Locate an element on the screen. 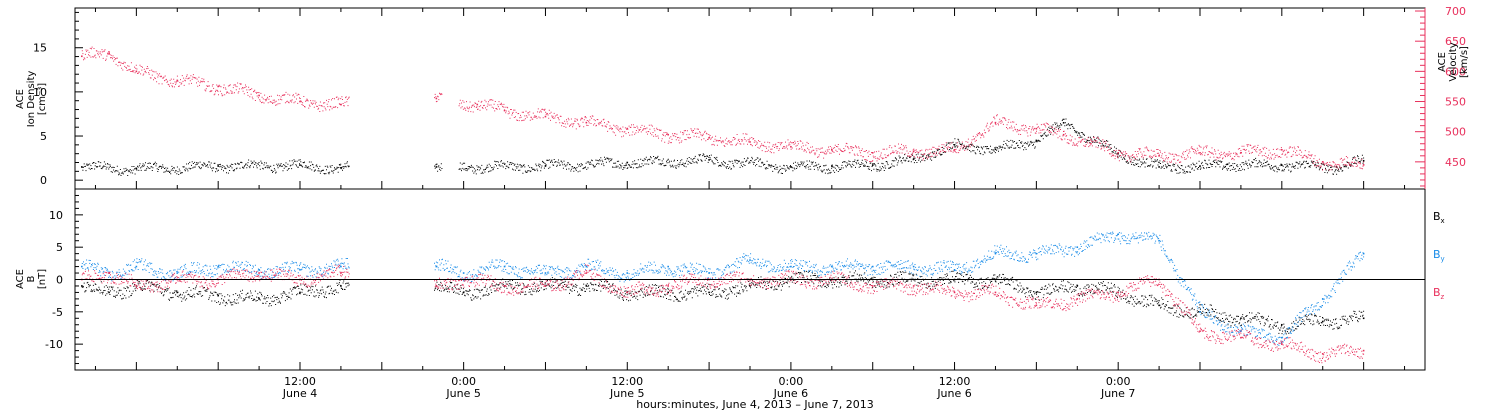  velocity-axis-title-line-1: Velocity is located at coordinates (1453, 61).